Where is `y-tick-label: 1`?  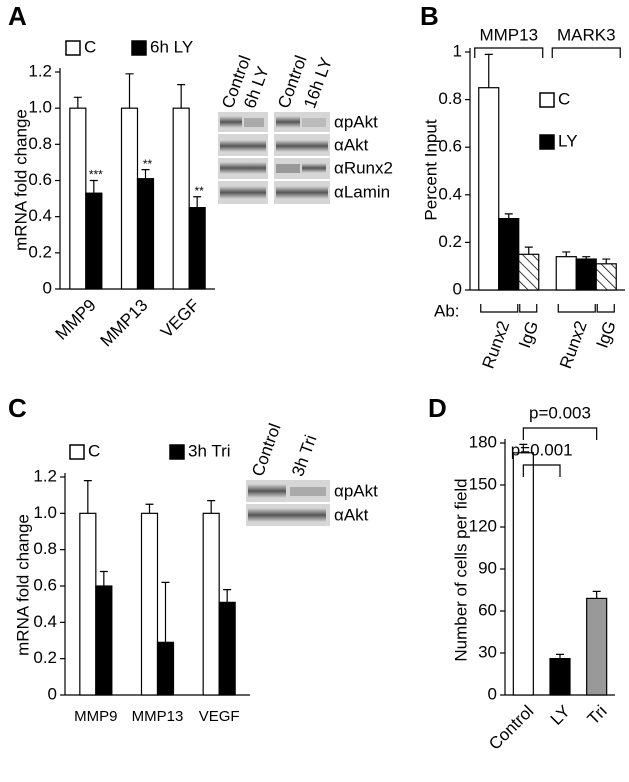
y-tick-label: 1 is located at coordinates (457, 50).